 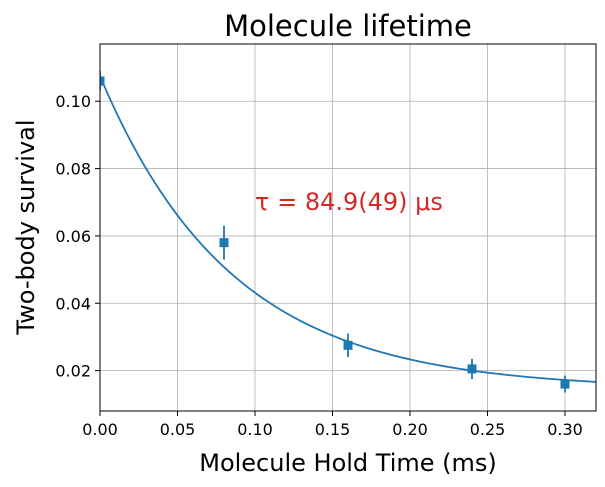 I want to click on x-axis-ticks: 0.00 0.05 0.10 0.15 0.20 0.25 0.30, so click(x=332, y=425).